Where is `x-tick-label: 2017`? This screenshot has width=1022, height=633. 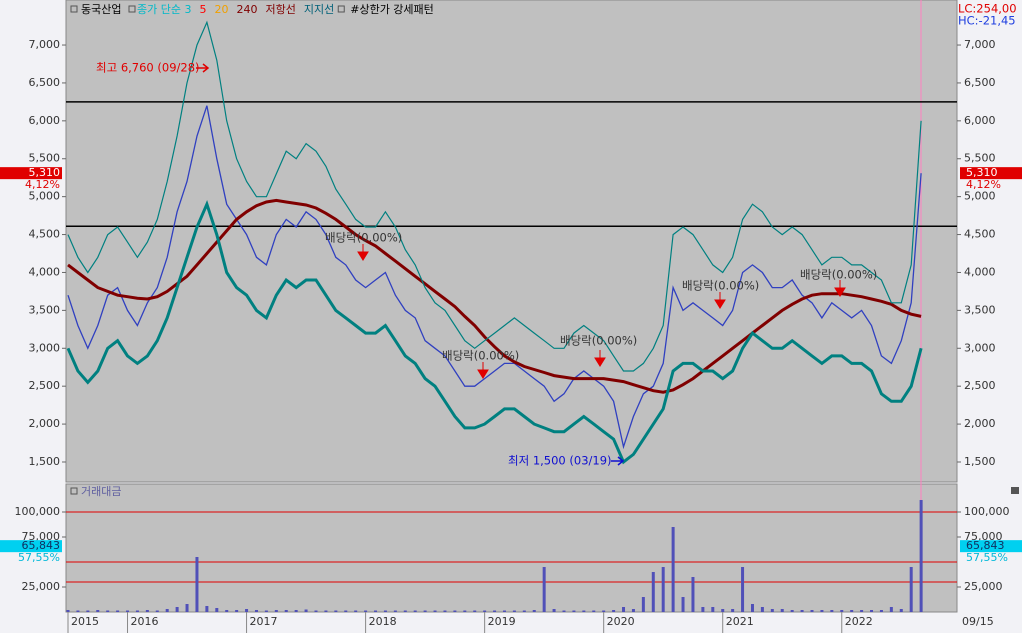
x-tick-label: 2017 is located at coordinates (264, 621).